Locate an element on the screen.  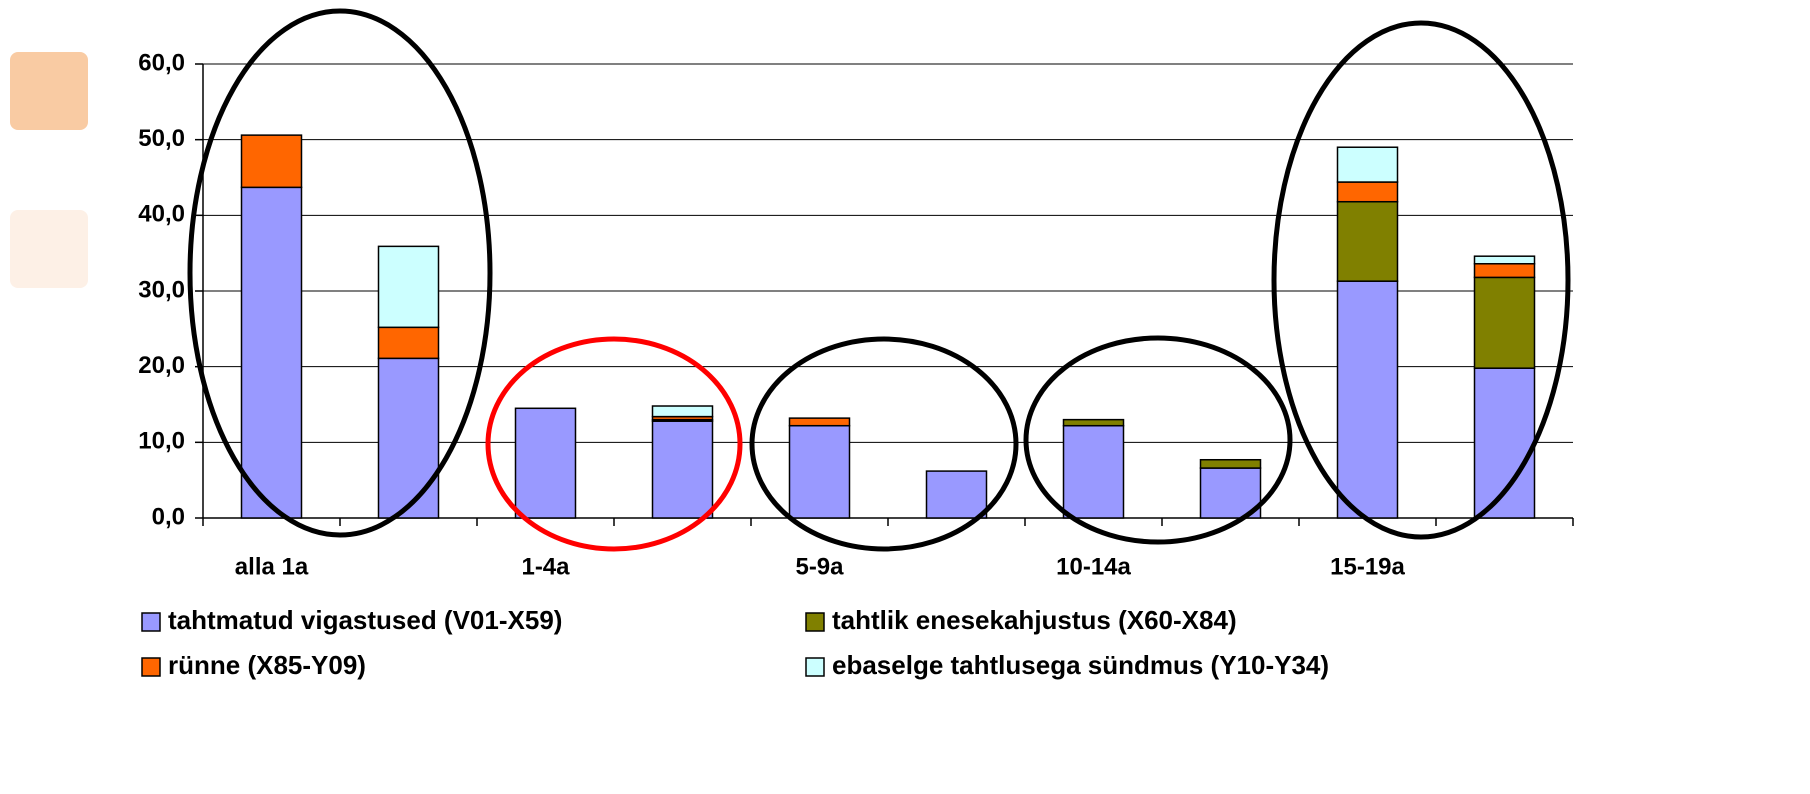
legend-label: ebaselge tahtlusega sündmus (Y10-Y34) is located at coordinates (1080, 665).